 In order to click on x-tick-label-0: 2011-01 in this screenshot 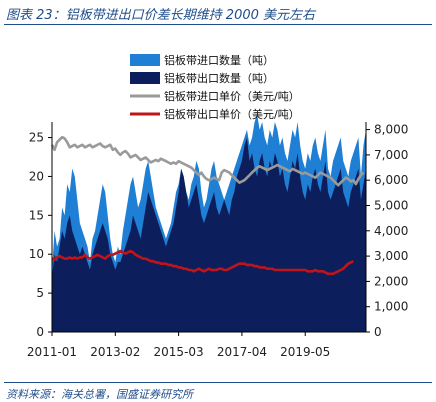, I will do `click(52, 352)`.